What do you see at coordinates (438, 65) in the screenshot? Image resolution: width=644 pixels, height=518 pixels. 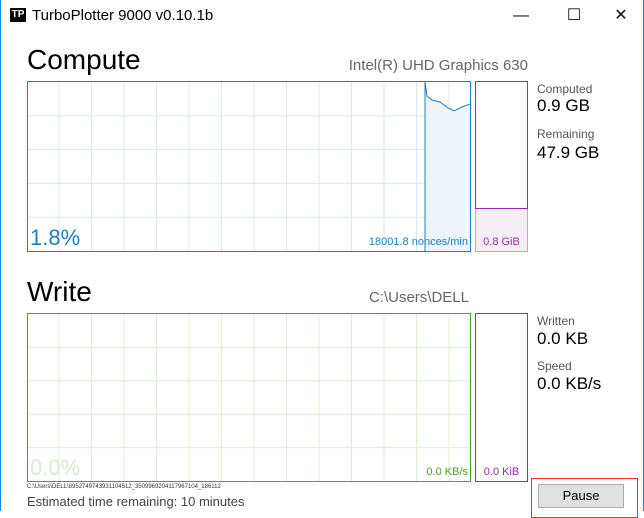 I see `compute-device: Intel(R) UHD Graphics 630` at bounding box center [438, 65].